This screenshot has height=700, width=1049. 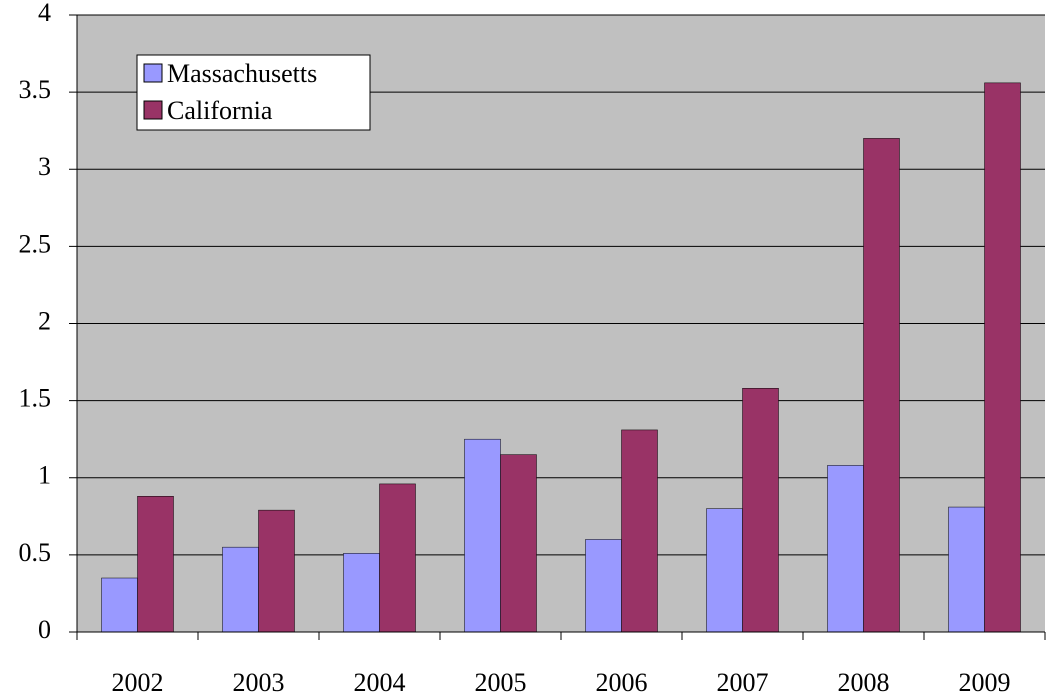 I want to click on y-tick-label: 2, so click(x=44, y=320).